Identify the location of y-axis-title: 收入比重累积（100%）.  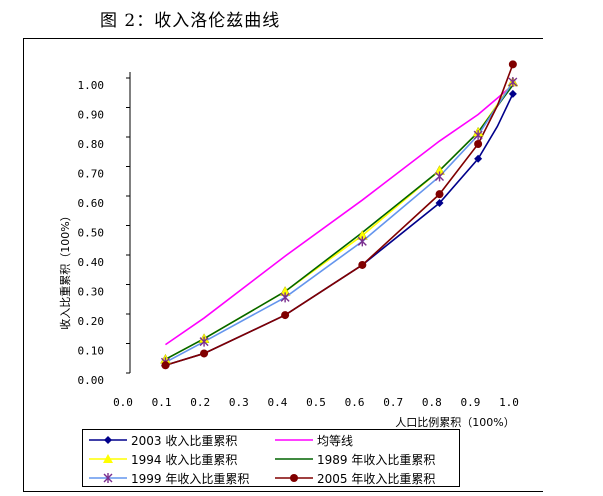
(65, 269).